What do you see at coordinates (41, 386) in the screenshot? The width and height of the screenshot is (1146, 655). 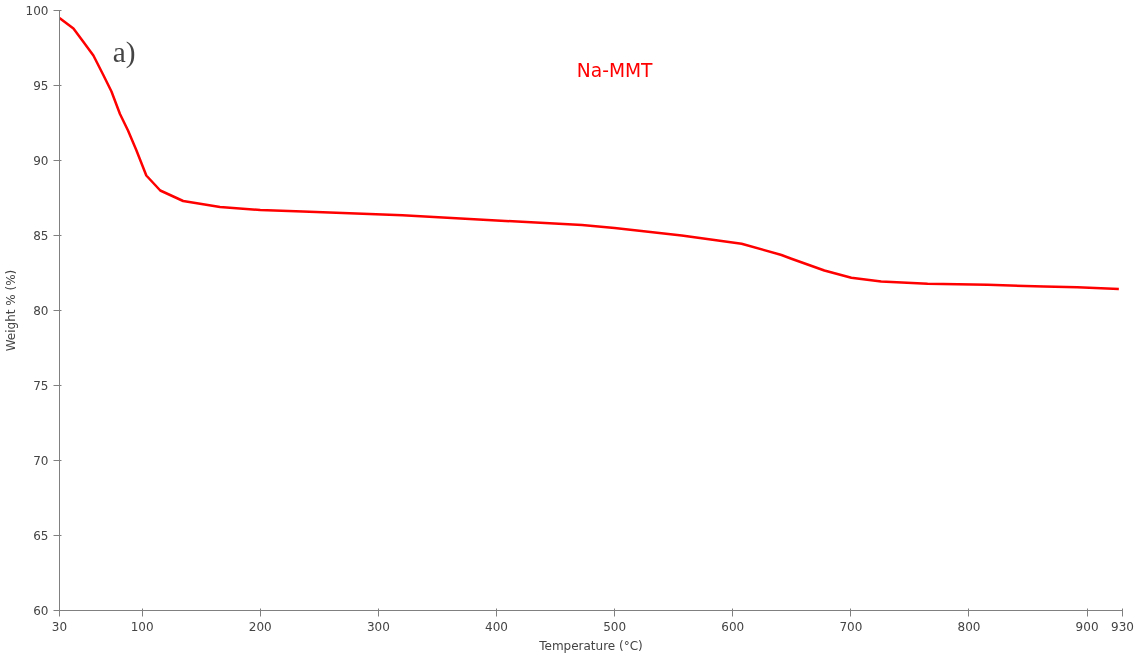 I see `y-tick-label: 75` at bounding box center [41, 386].